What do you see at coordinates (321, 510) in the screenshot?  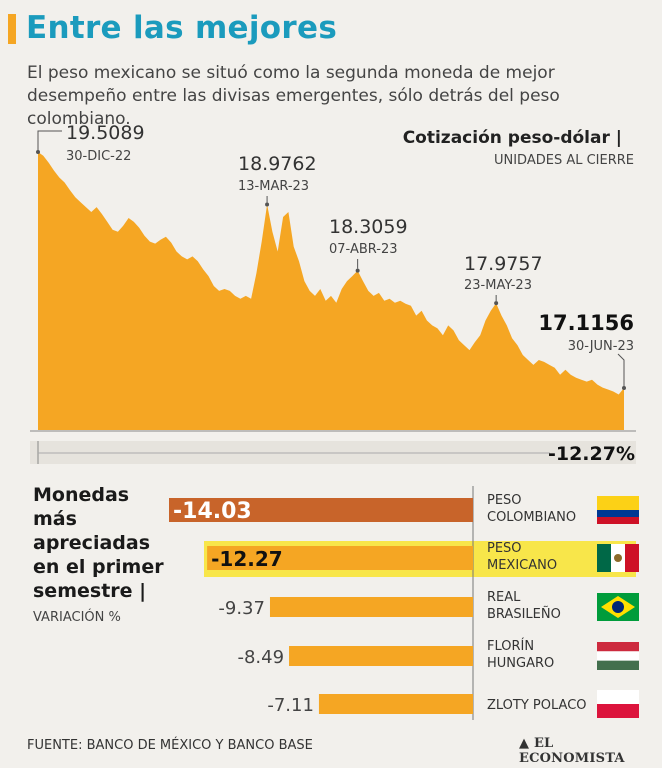 I see `bar-colombia` at bounding box center [321, 510].